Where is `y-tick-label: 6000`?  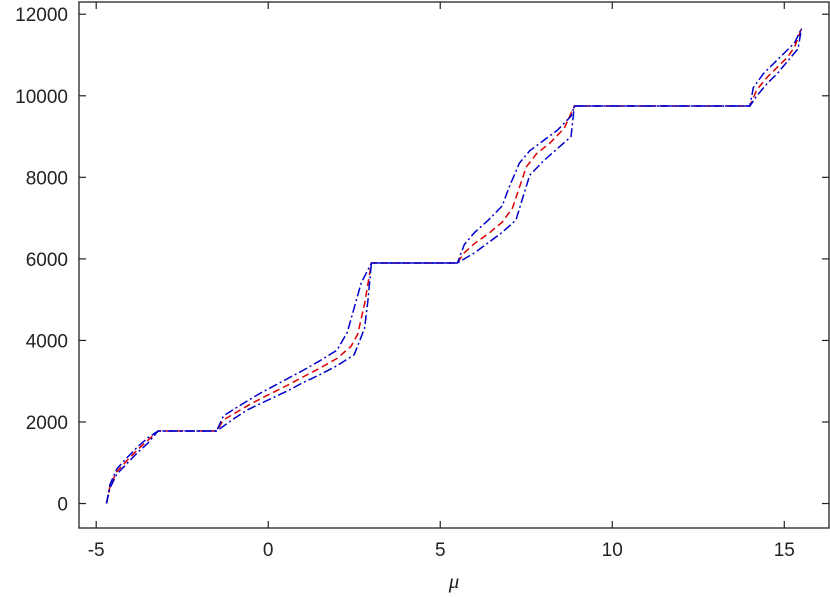 y-tick-label: 6000 is located at coordinates (47, 260).